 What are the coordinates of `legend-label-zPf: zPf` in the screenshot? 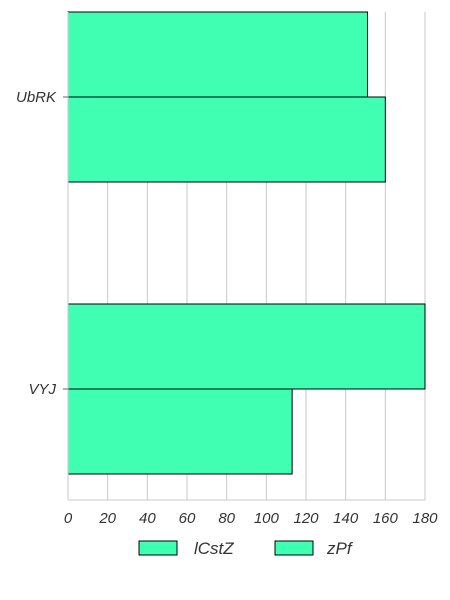 It's located at (340, 548).